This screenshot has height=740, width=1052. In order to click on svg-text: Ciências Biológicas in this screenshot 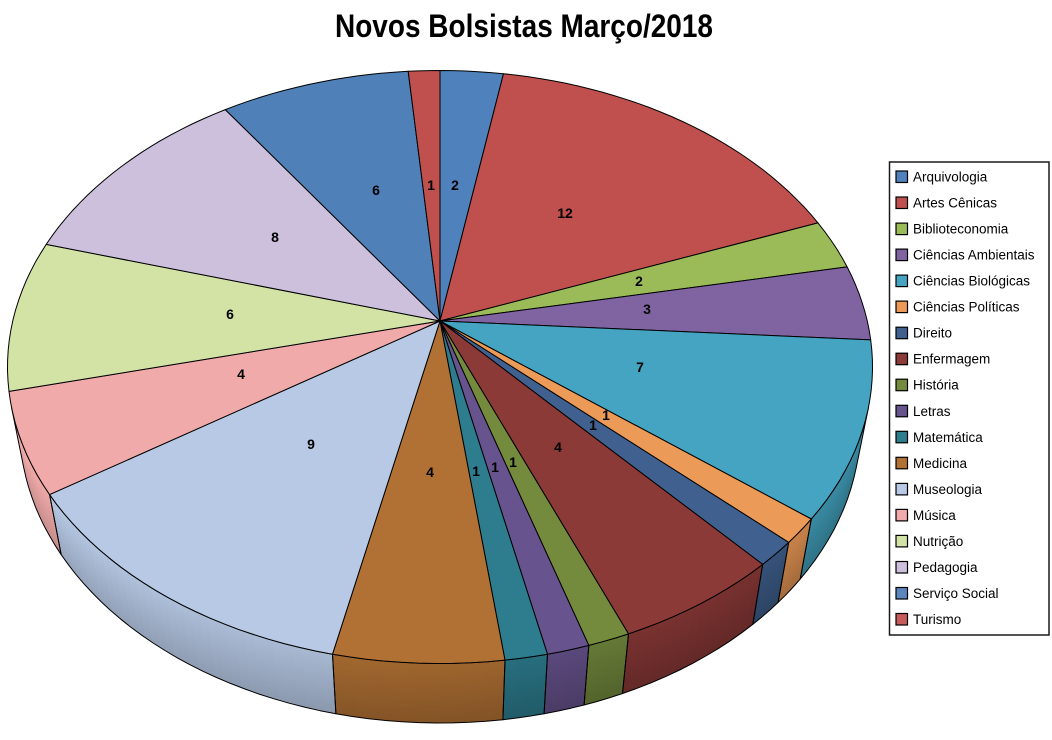, I will do `click(971, 281)`.